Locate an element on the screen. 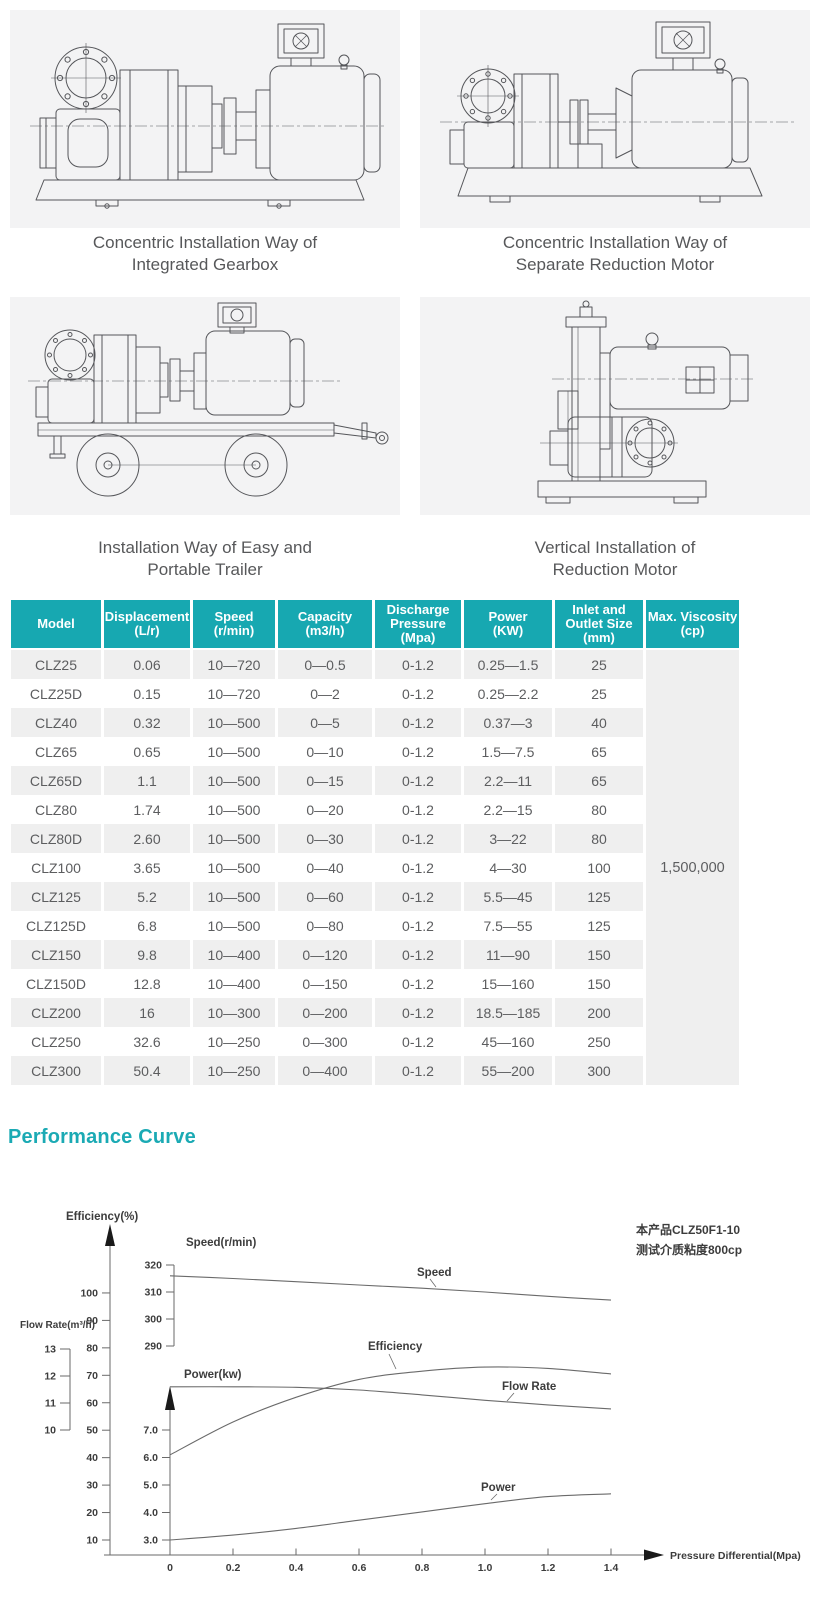 Image resolution: width=818 pixels, height=1600 pixels. table-cell: 5.2 is located at coordinates (147, 896).